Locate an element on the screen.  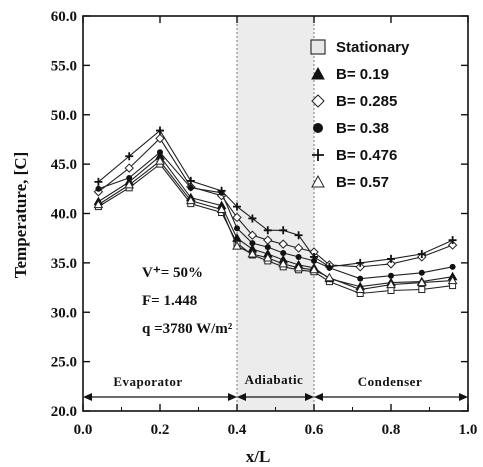
y-tick-label: 30.0 is located at coordinates (64, 313).